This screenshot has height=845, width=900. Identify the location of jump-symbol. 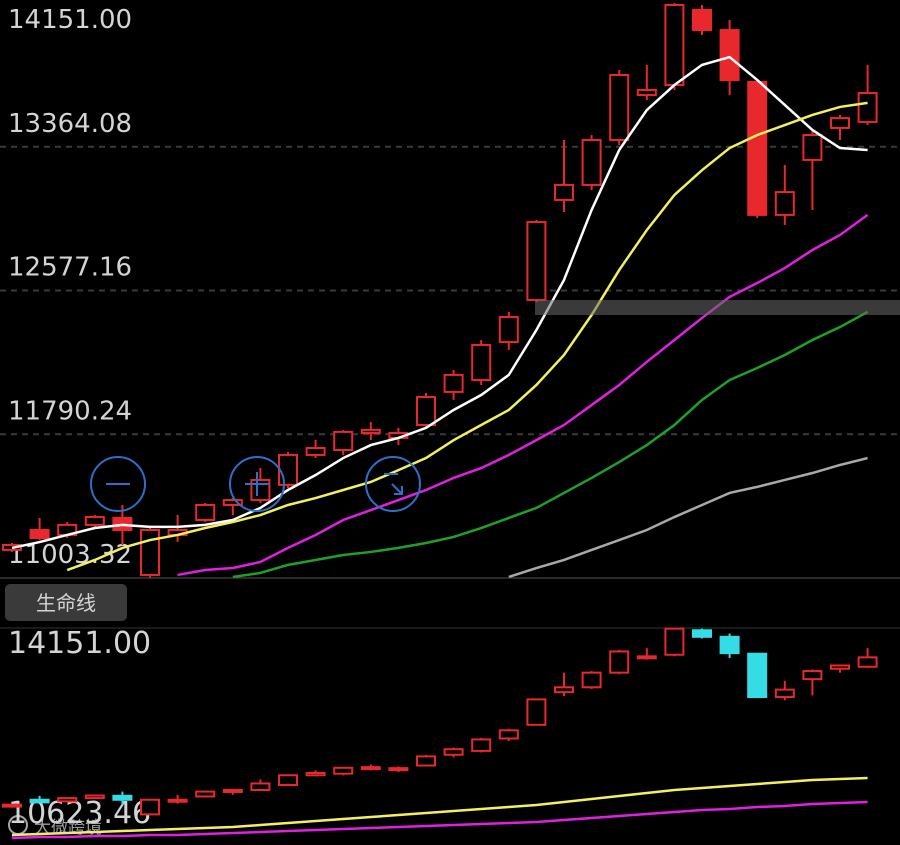
(393, 484).